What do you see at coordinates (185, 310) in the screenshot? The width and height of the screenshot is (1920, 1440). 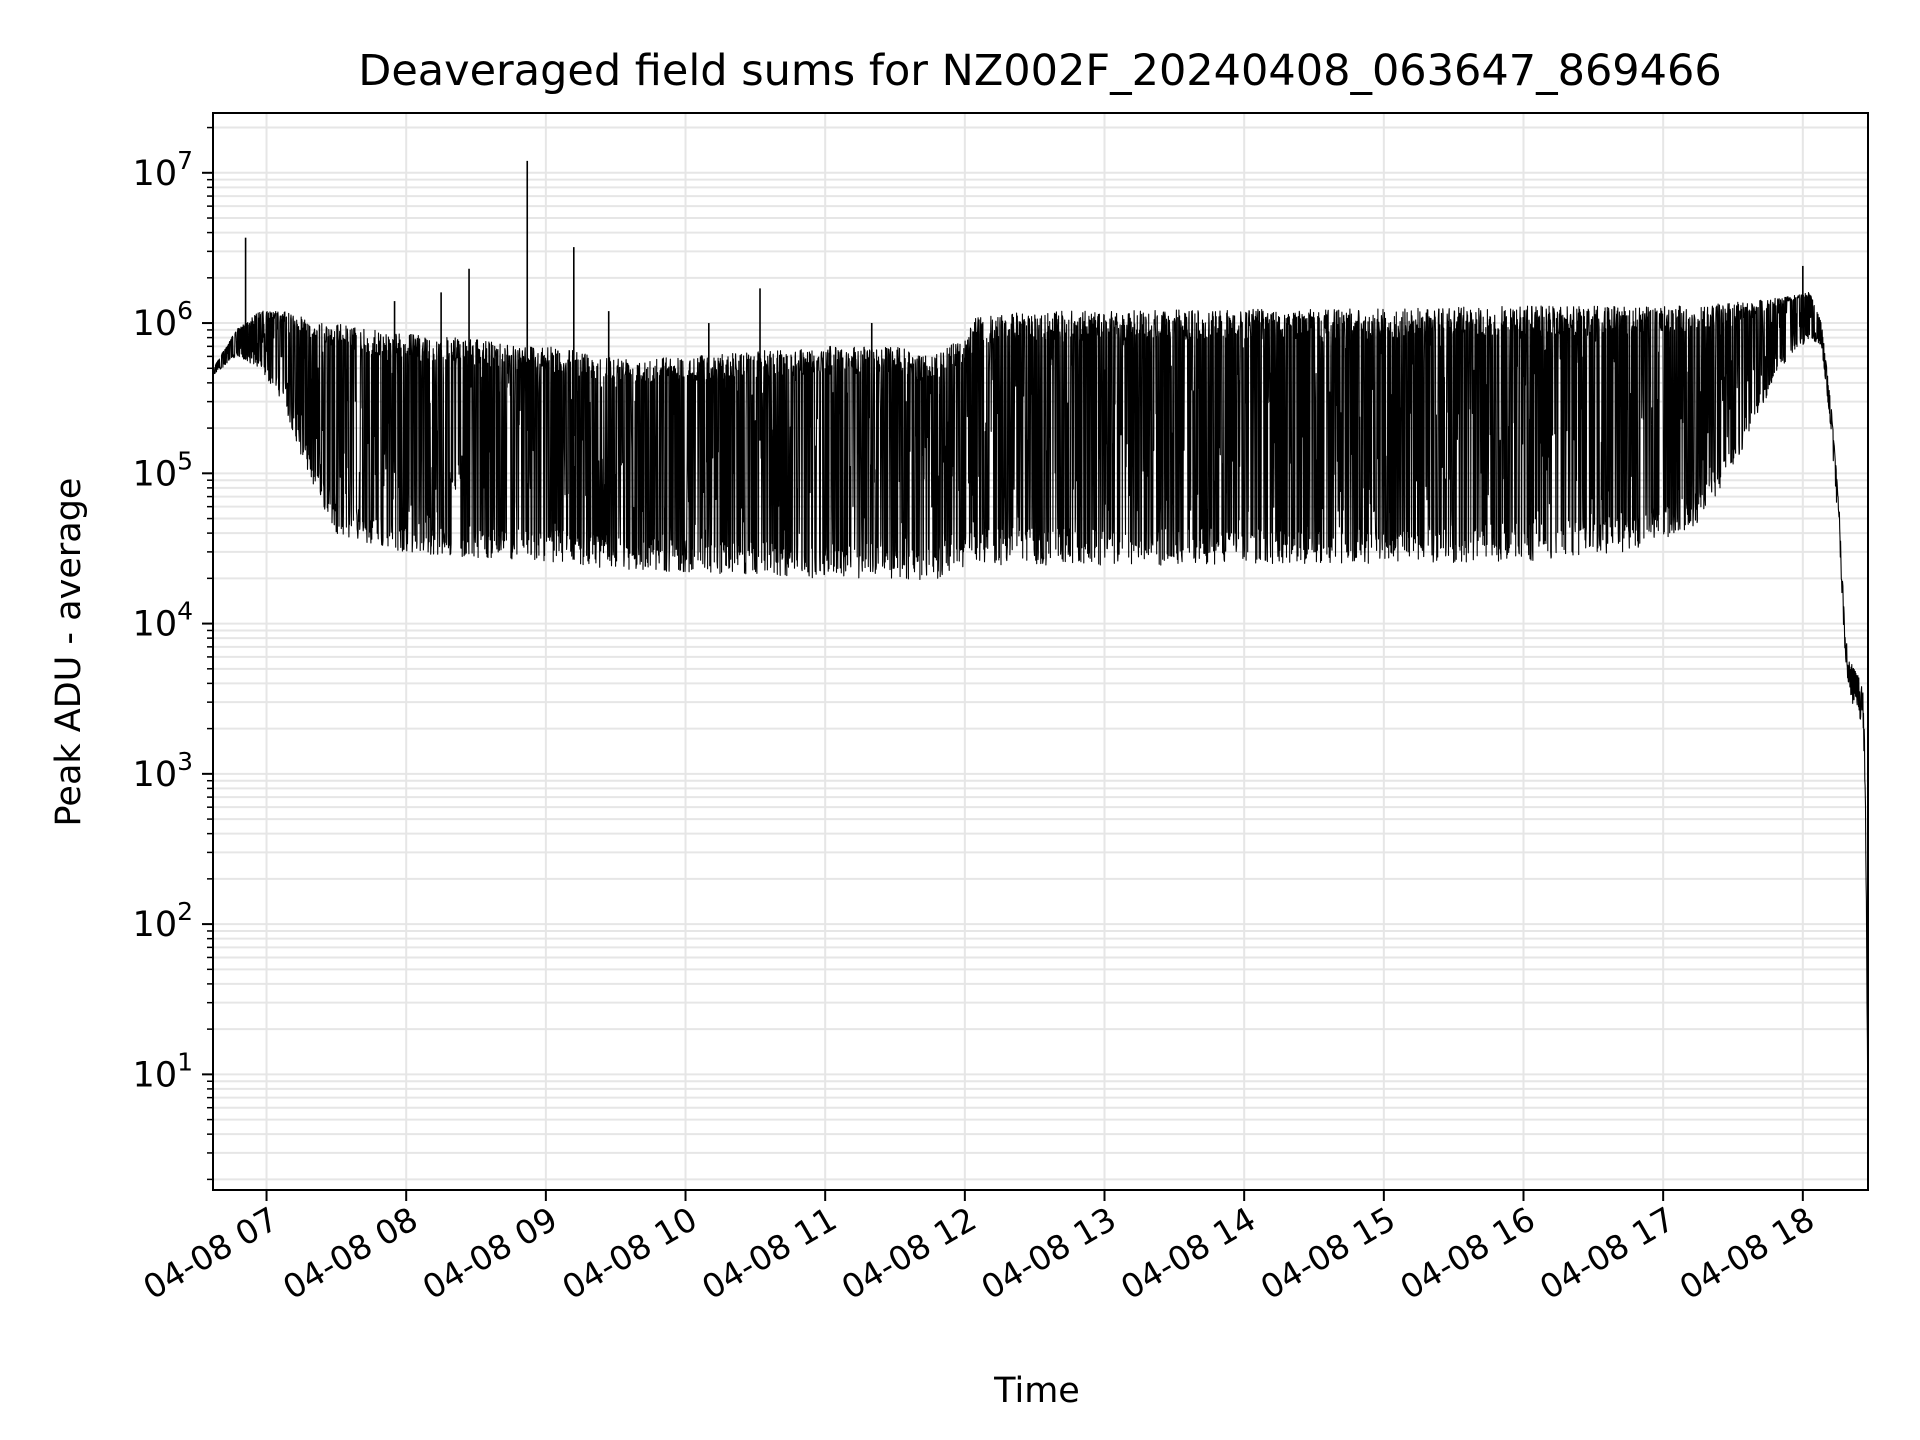 I see `y-tick-exponent: 6` at bounding box center [185, 310].